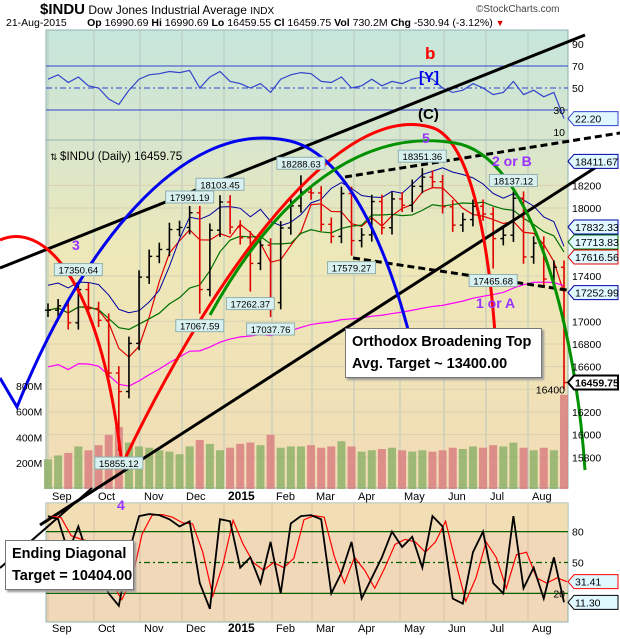 Image resolution: width=620 pixels, height=639 pixels. What do you see at coordinates (597, 294) in the screenshot?
I see `value-tag-text: 17252.99` at bounding box center [597, 294].